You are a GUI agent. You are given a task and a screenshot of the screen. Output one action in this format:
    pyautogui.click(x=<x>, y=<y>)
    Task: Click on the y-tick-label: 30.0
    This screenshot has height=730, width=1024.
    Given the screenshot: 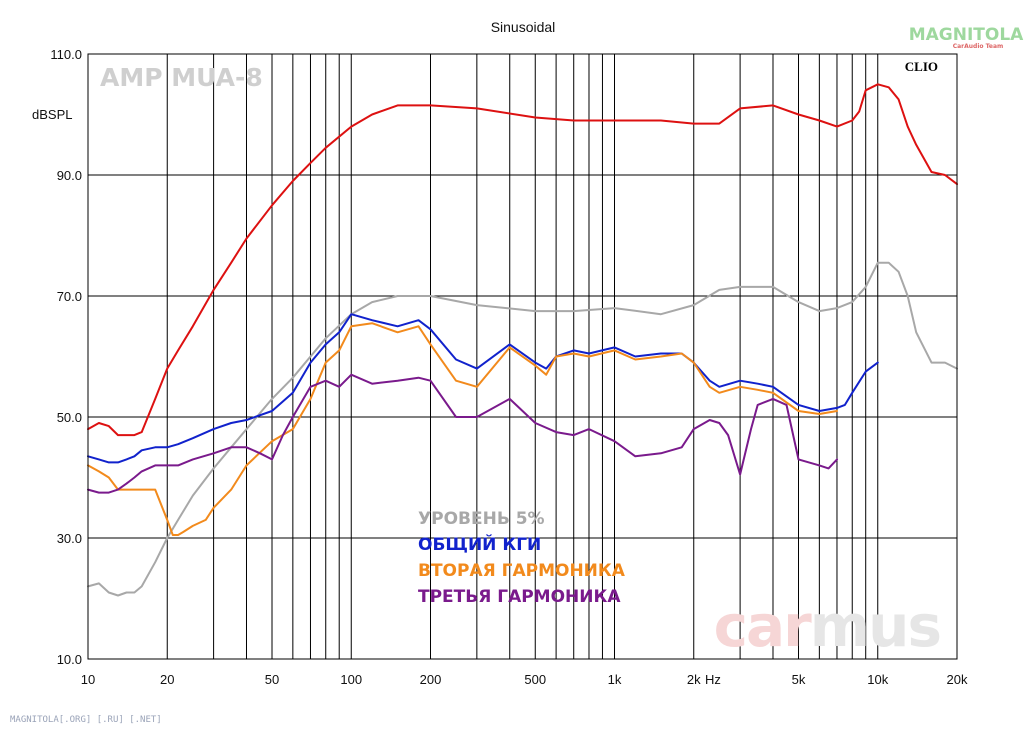 What is the action you would take?
    pyautogui.click(x=69, y=538)
    